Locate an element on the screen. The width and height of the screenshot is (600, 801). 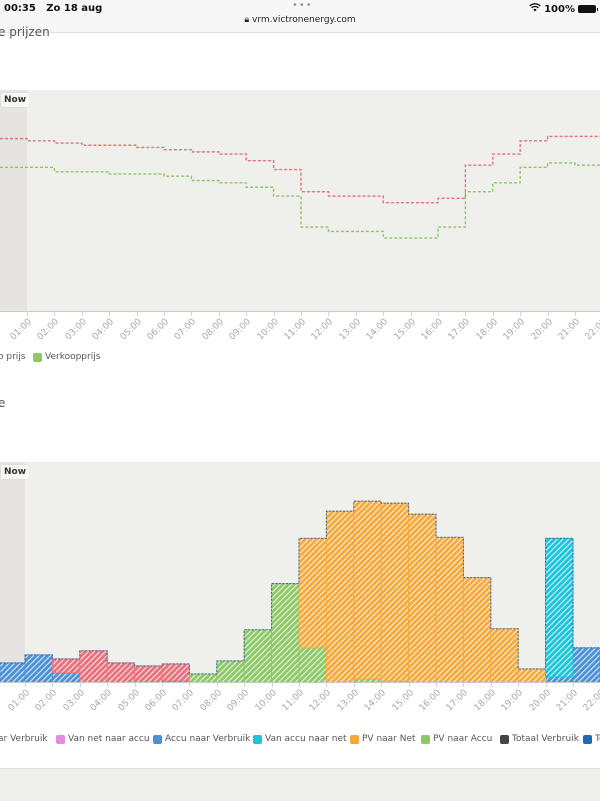
legend-item-truncated: Te is located at coordinates (591, 739).